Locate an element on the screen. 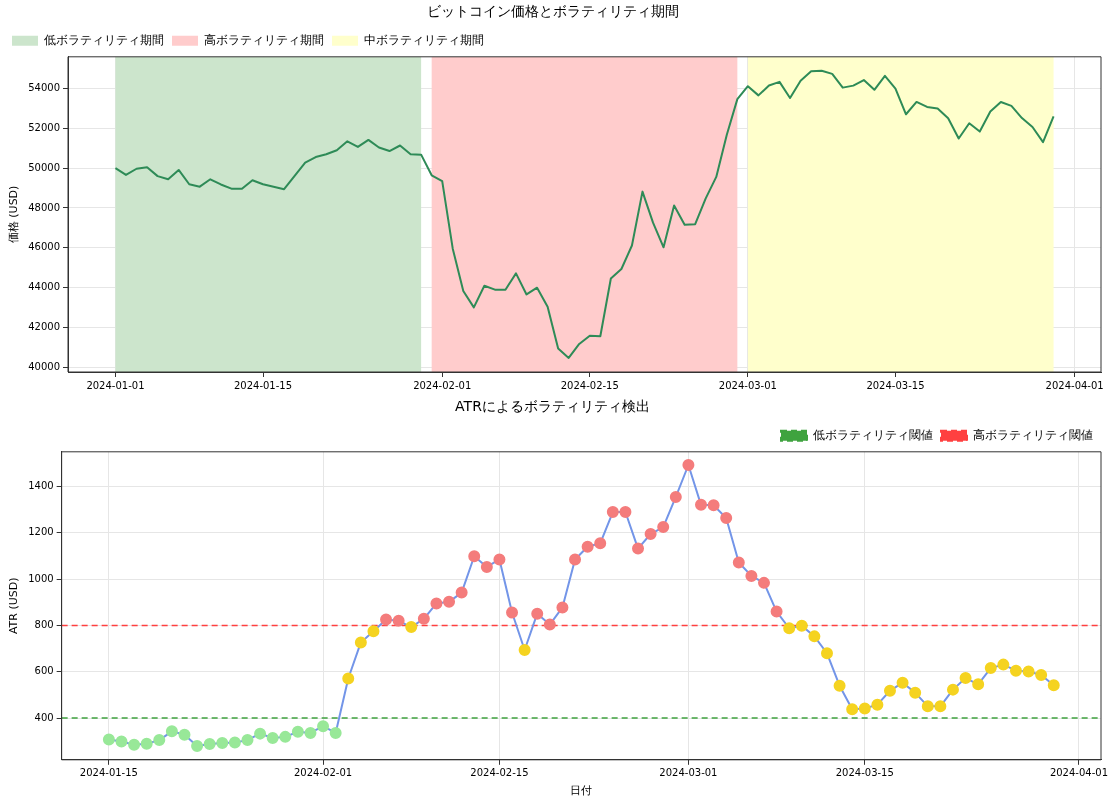  y-tick-label: 1200 is located at coordinates (41, 532).